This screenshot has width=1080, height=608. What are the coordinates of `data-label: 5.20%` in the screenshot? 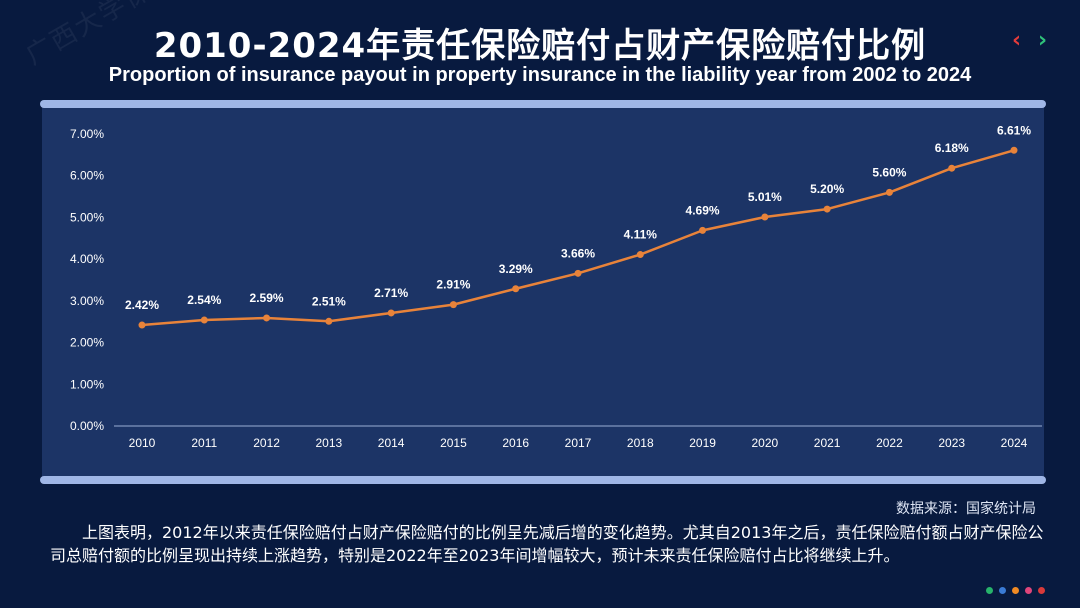 It's located at (827, 189).